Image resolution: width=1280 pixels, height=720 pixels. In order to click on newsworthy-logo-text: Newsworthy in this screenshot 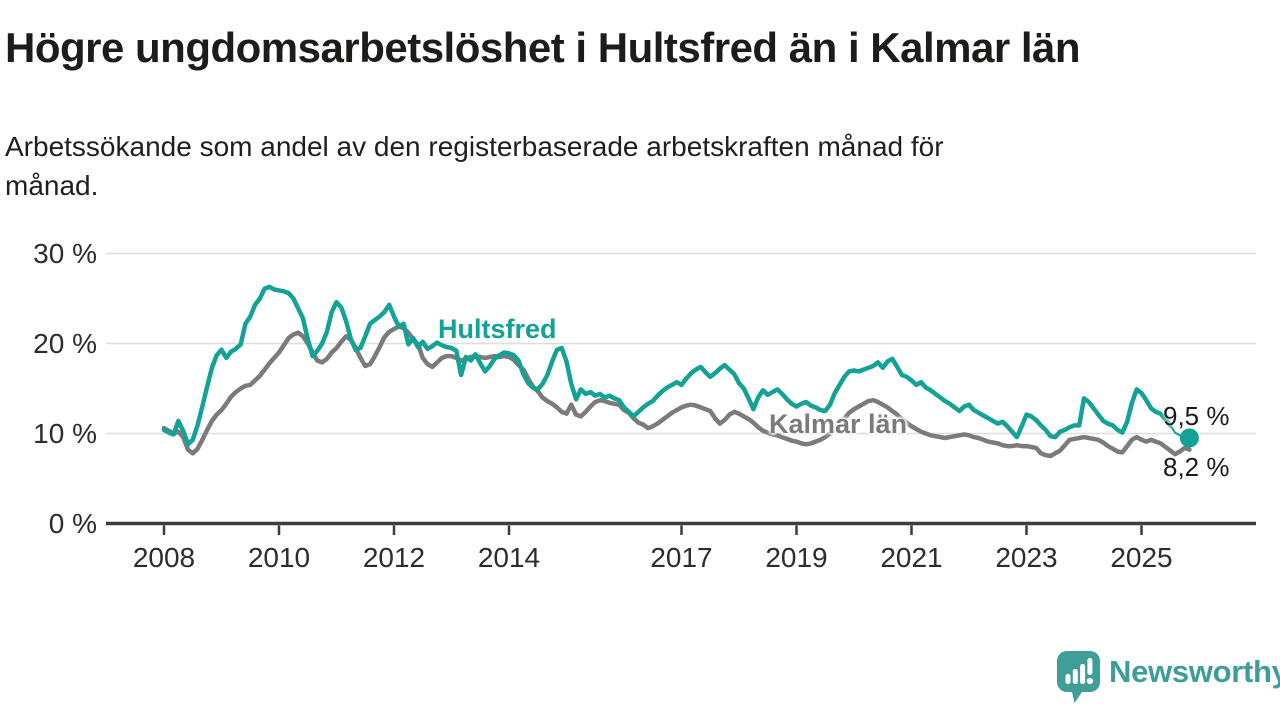, I will do `click(1194, 671)`.